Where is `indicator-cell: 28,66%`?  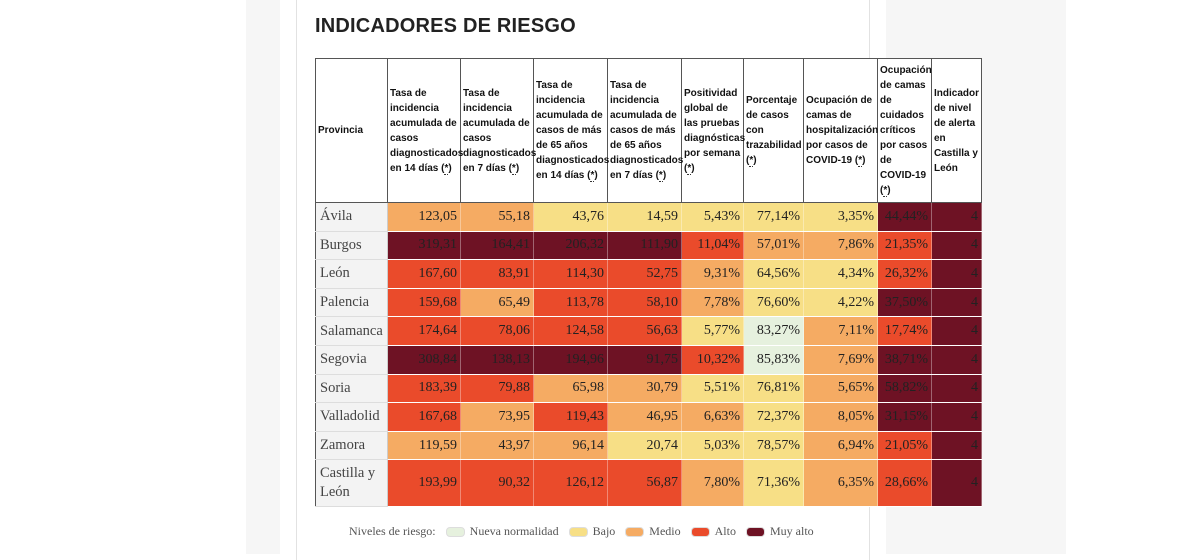
indicator-cell: 28,66% is located at coordinates (904, 483).